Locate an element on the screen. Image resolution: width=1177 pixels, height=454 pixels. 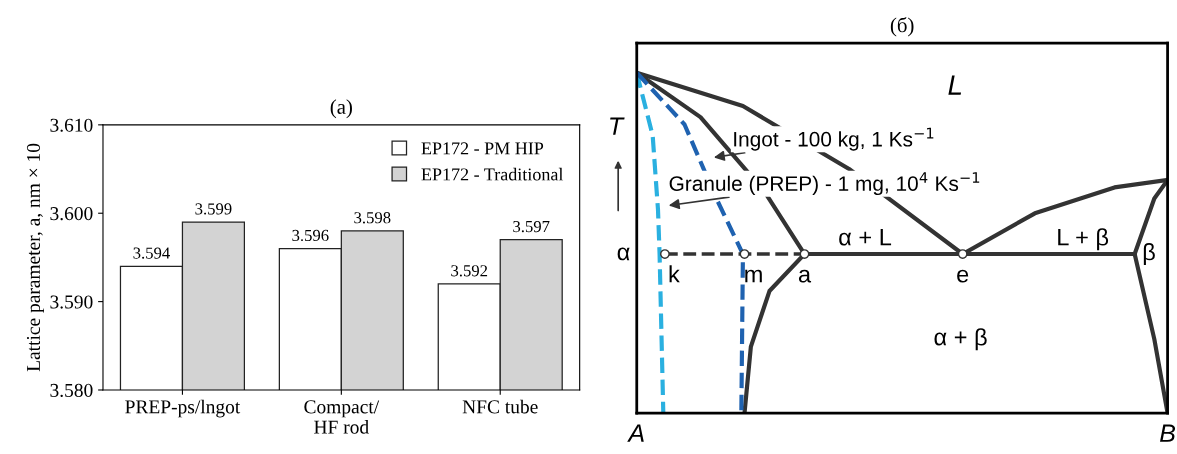
y-axis-title: Lattice parameter, a, nm × 10 is located at coordinates (35, 257).